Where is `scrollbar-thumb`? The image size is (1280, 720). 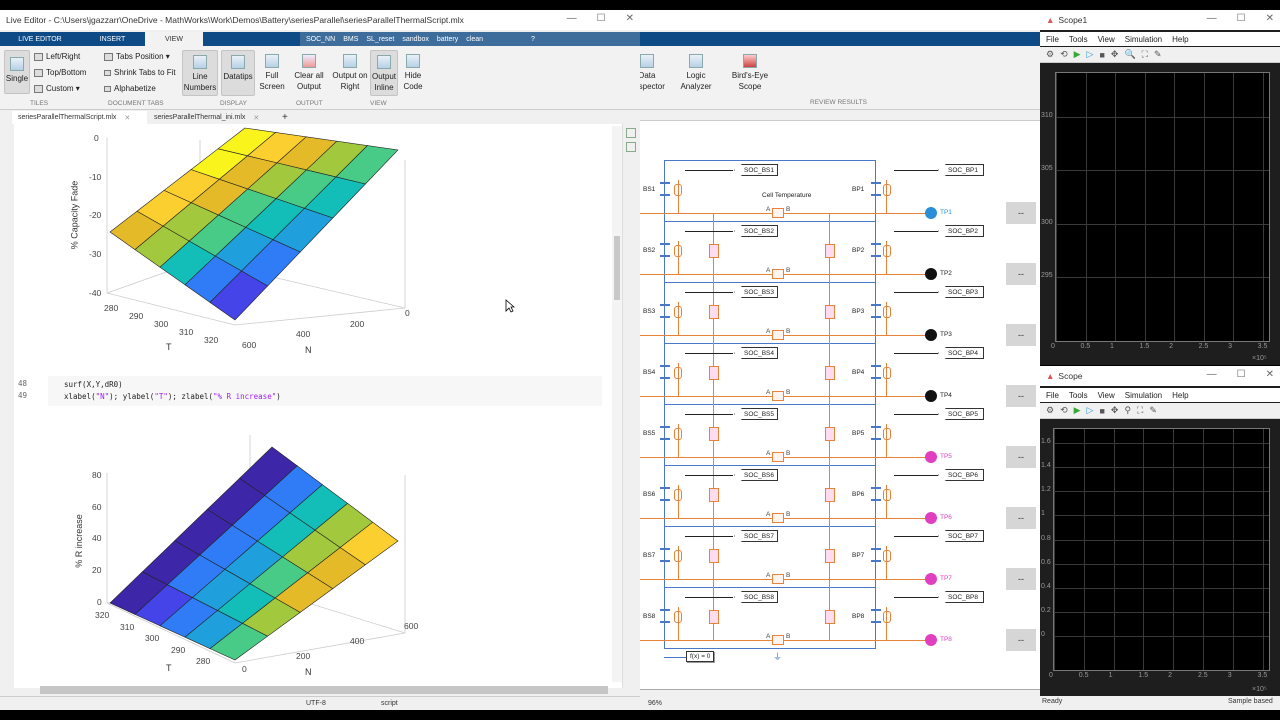
scrollbar-thumb is located at coordinates (617, 268).